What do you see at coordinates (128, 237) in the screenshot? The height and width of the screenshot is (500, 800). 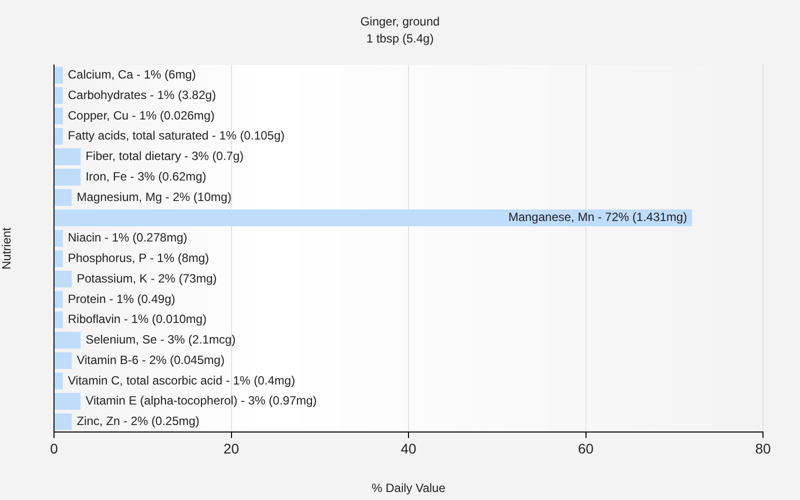 I see `annotation: Niacin - 1% (0.278mg)` at bounding box center [128, 237].